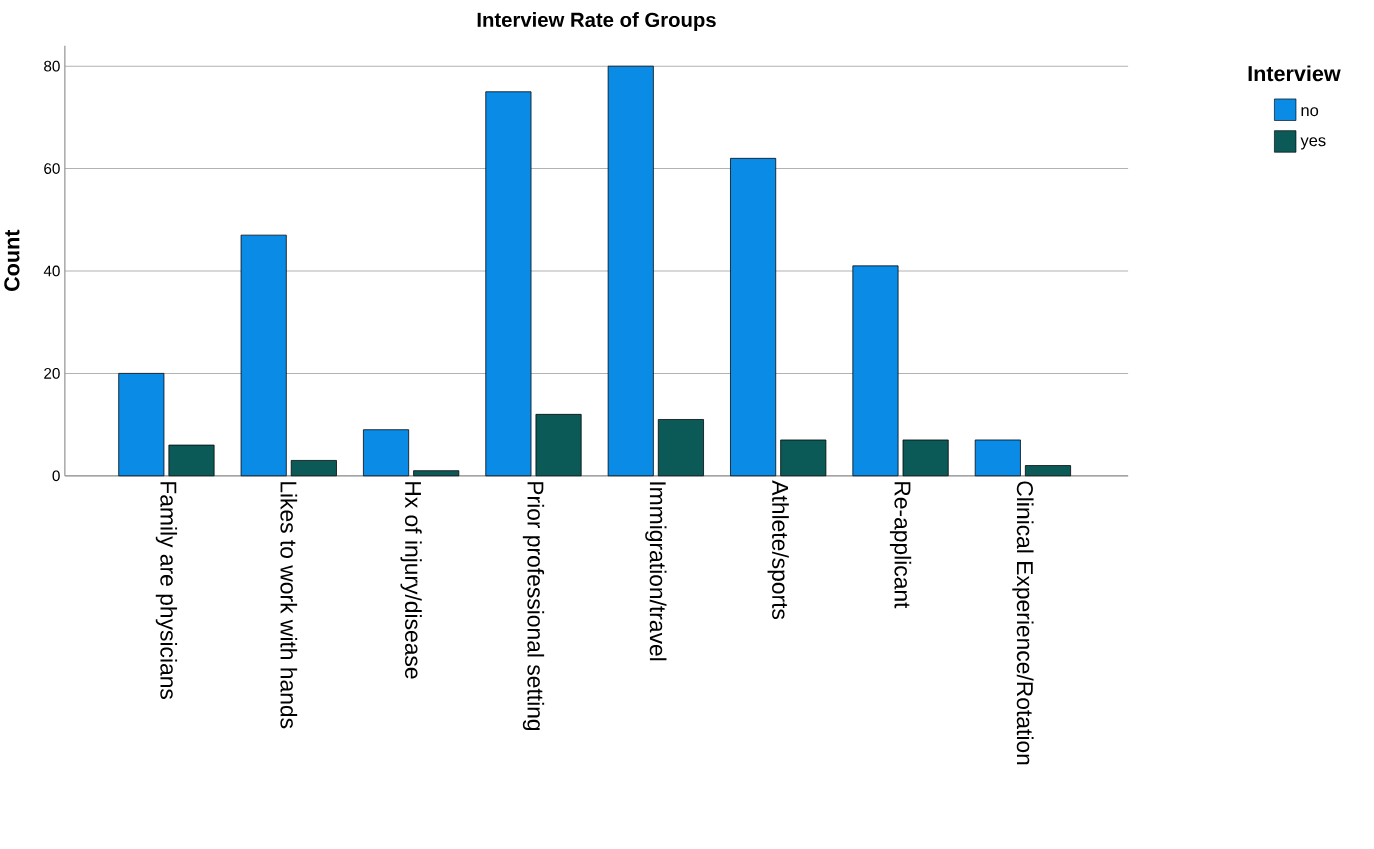 This screenshot has height=849, width=1374. Describe the element at coordinates (1310, 112) in the screenshot. I see `legend-label: no` at that location.